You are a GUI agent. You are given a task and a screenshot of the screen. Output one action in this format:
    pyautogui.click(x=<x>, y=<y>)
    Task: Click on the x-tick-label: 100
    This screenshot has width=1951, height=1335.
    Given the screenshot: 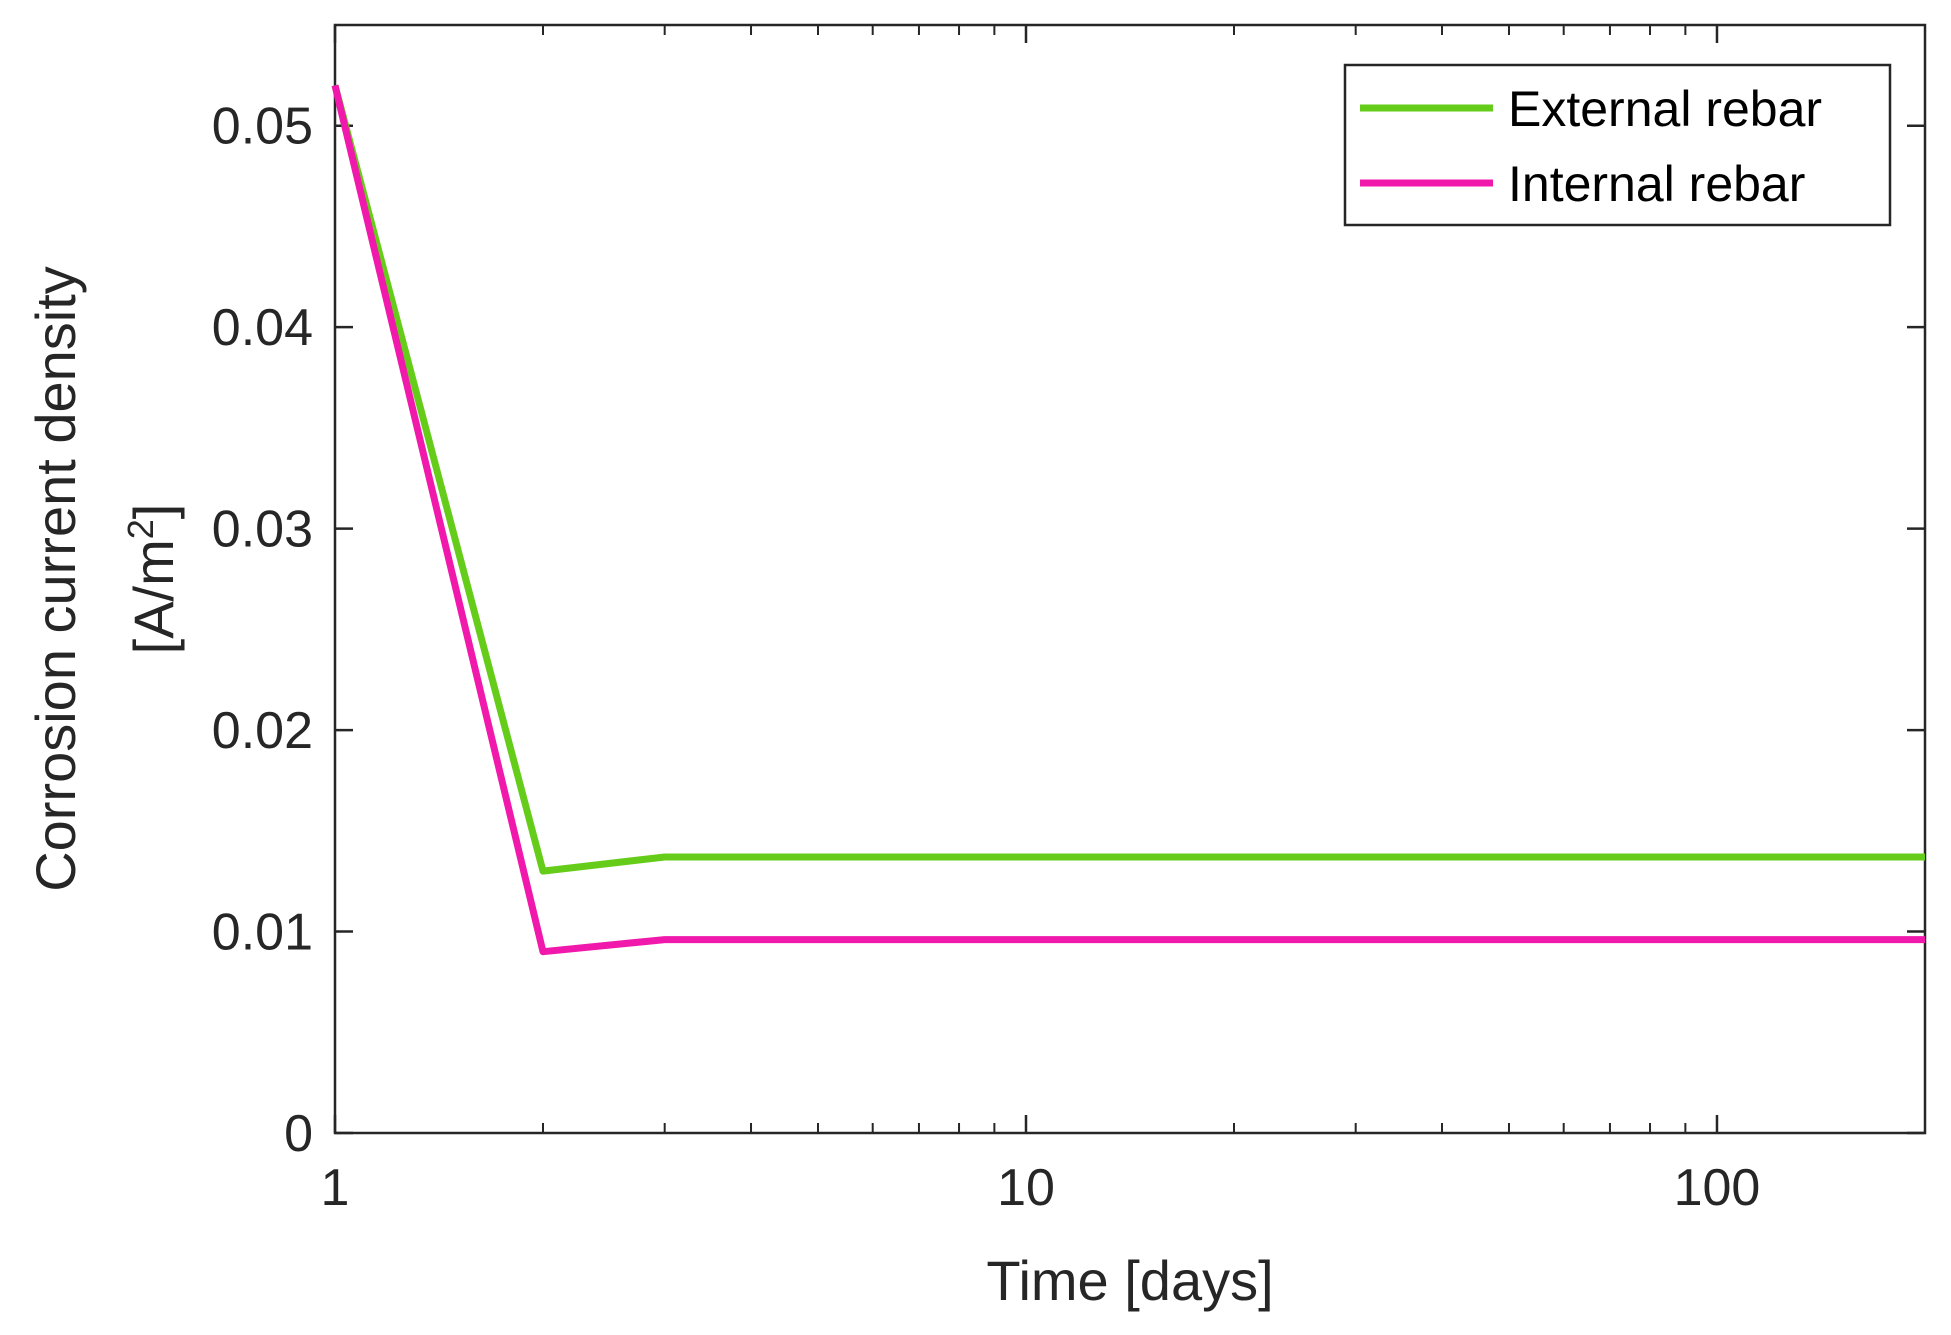 What is the action you would take?
    pyautogui.click(x=1717, y=1188)
    